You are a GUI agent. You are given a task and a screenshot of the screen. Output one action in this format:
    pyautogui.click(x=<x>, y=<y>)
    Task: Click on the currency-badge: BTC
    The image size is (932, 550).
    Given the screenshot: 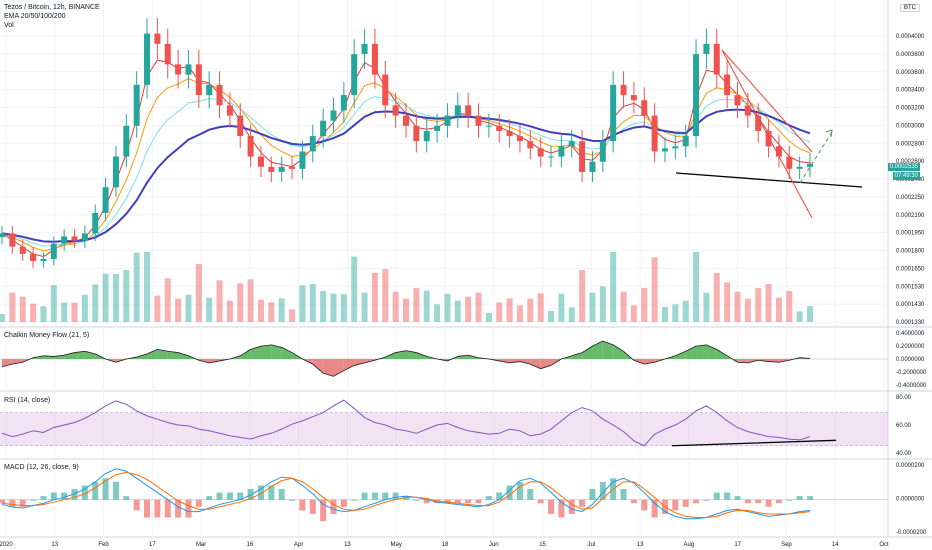 What is the action you would take?
    pyautogui.click(x=910, y=8)
    